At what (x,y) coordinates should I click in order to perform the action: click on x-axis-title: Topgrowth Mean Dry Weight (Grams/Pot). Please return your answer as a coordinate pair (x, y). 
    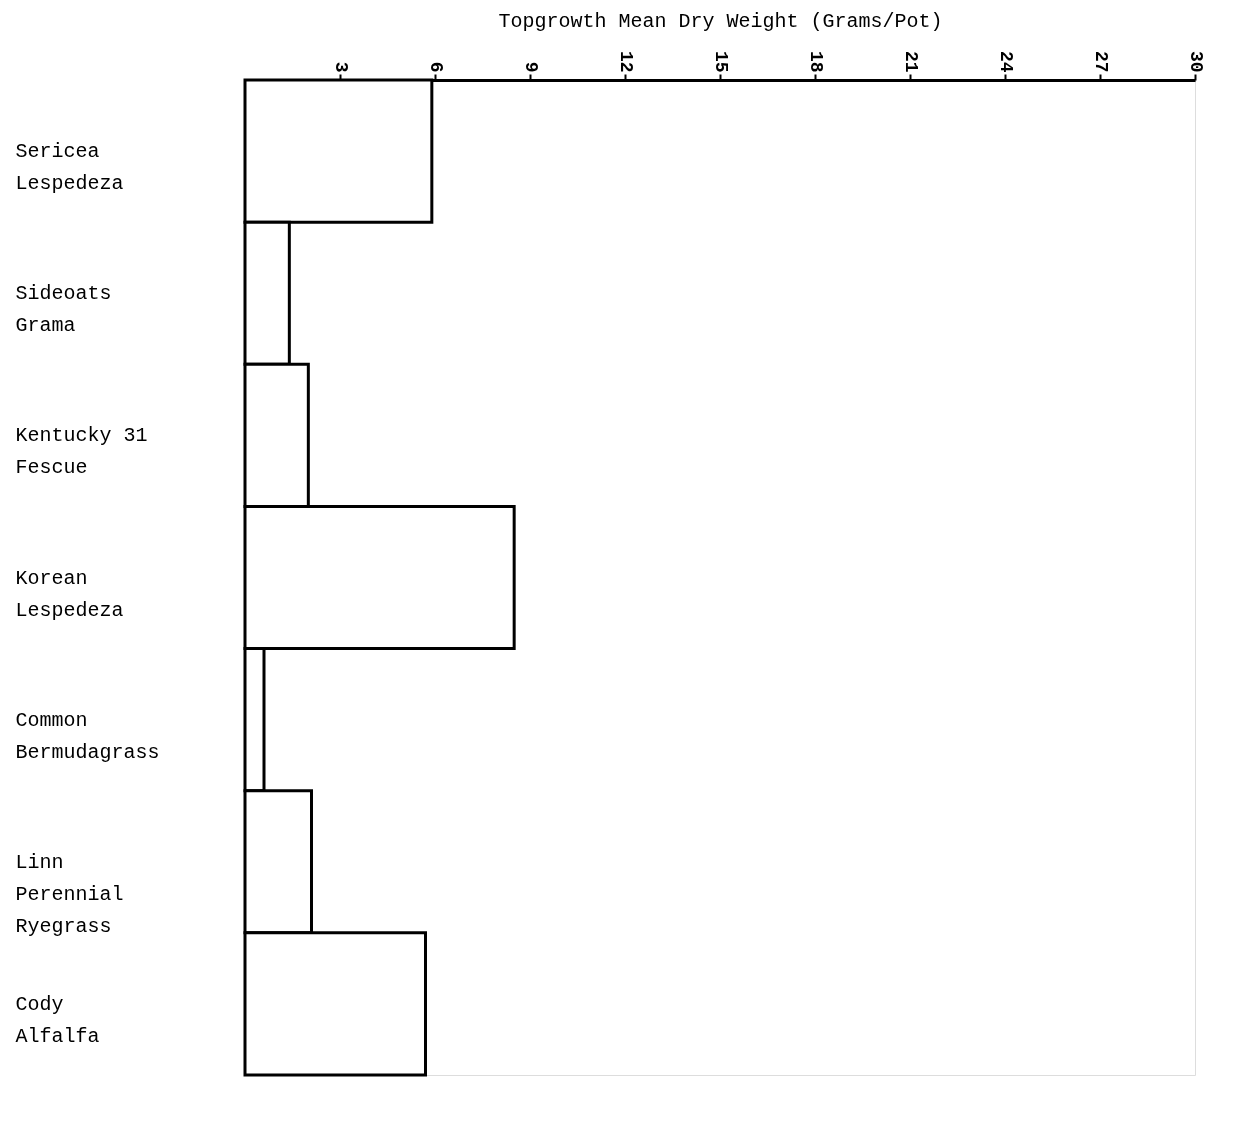
    Looking at the image, I should click on (720, 21).